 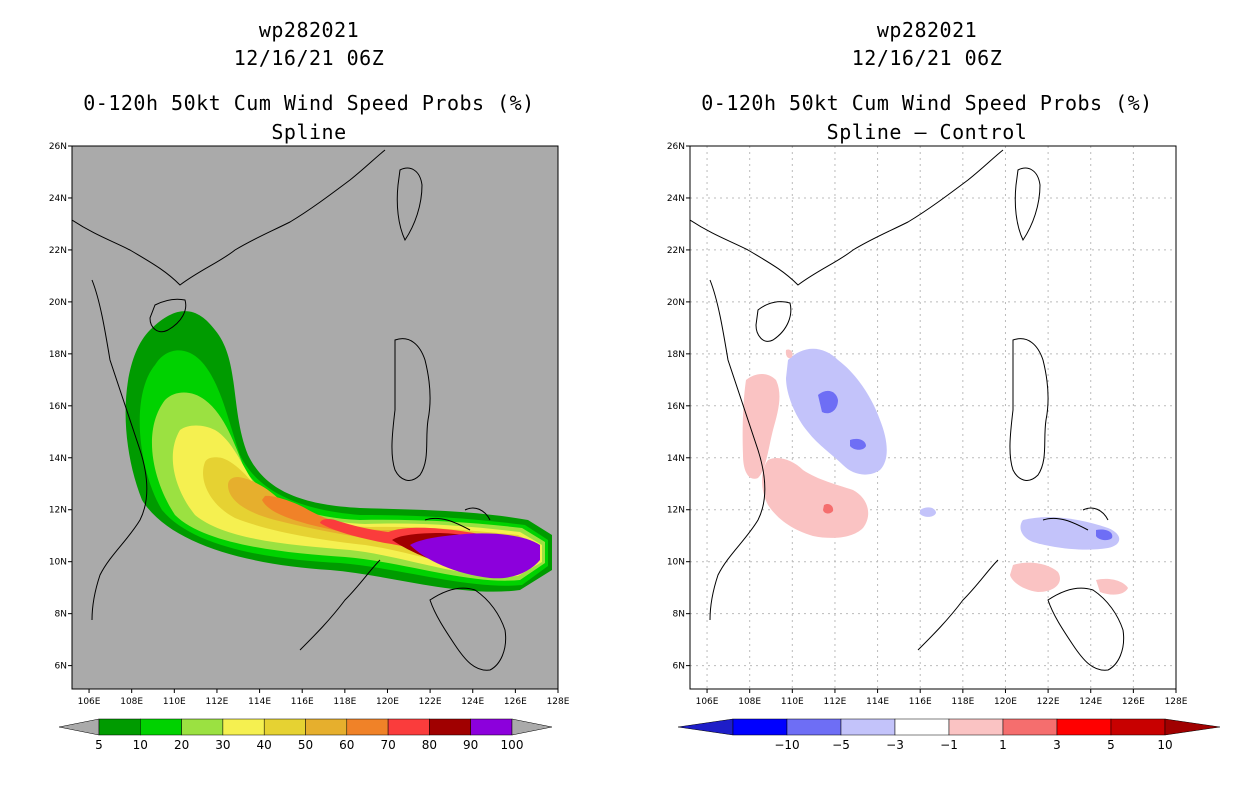 What do you see at coordinates (512, 745) in the screenshot?
I see `colorbar-label: 100` at bounding box center [512, 745].